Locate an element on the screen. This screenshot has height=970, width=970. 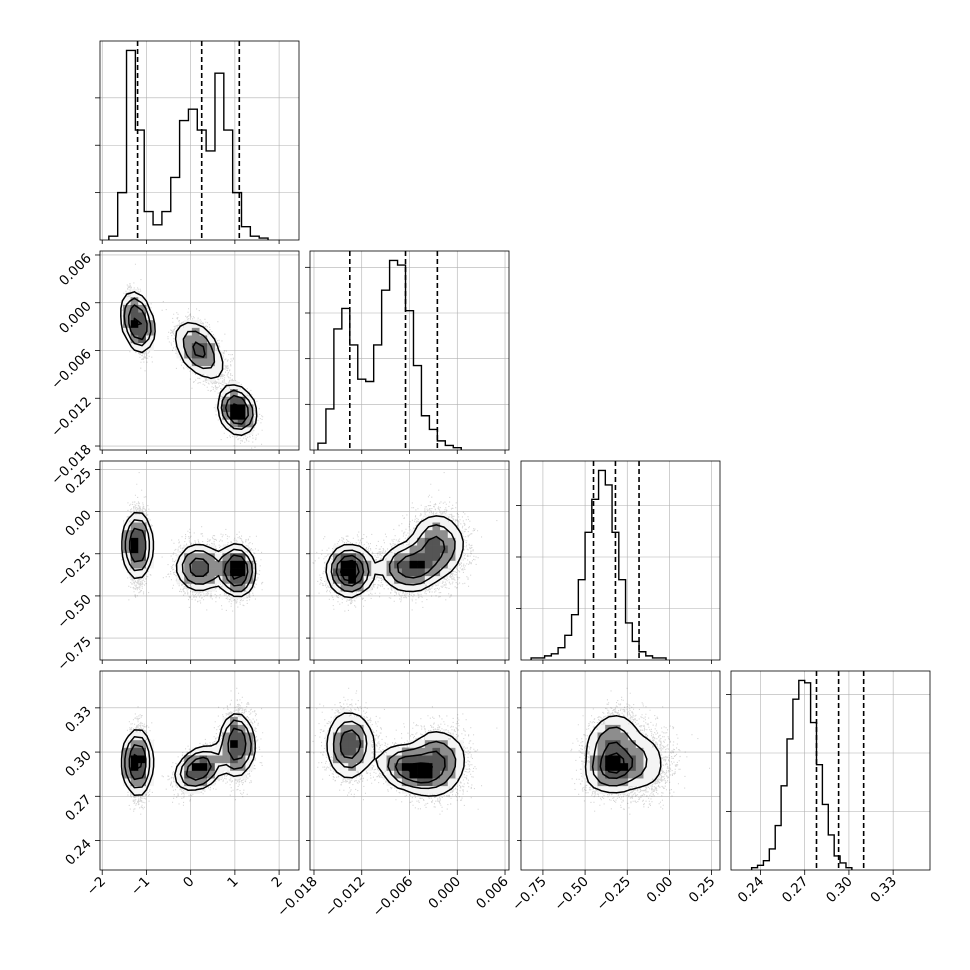
x-tick-label-p1: 0.000 is located at coordinates (444, 893).